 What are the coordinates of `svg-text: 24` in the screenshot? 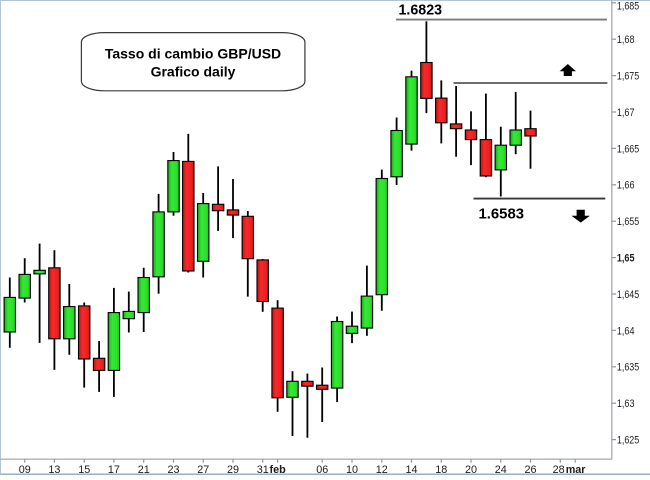 It's located at (501, 469).